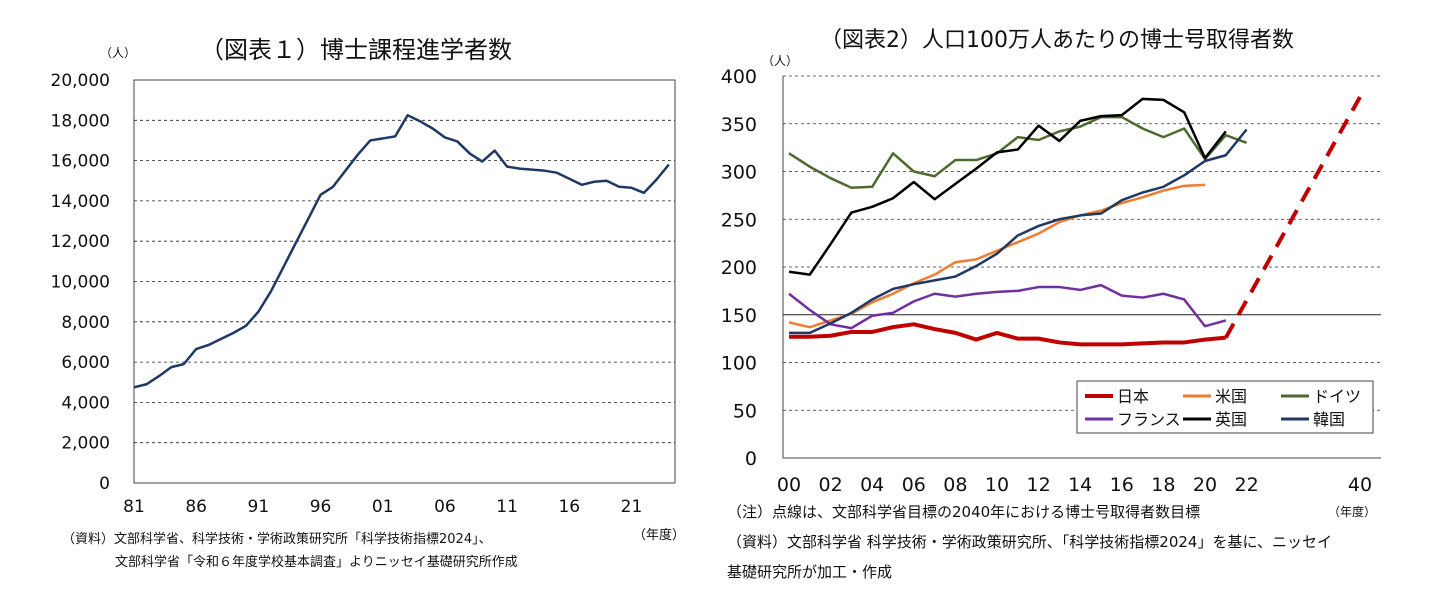  I want to click on x-tick-label-left: 16, so click(569, 507).